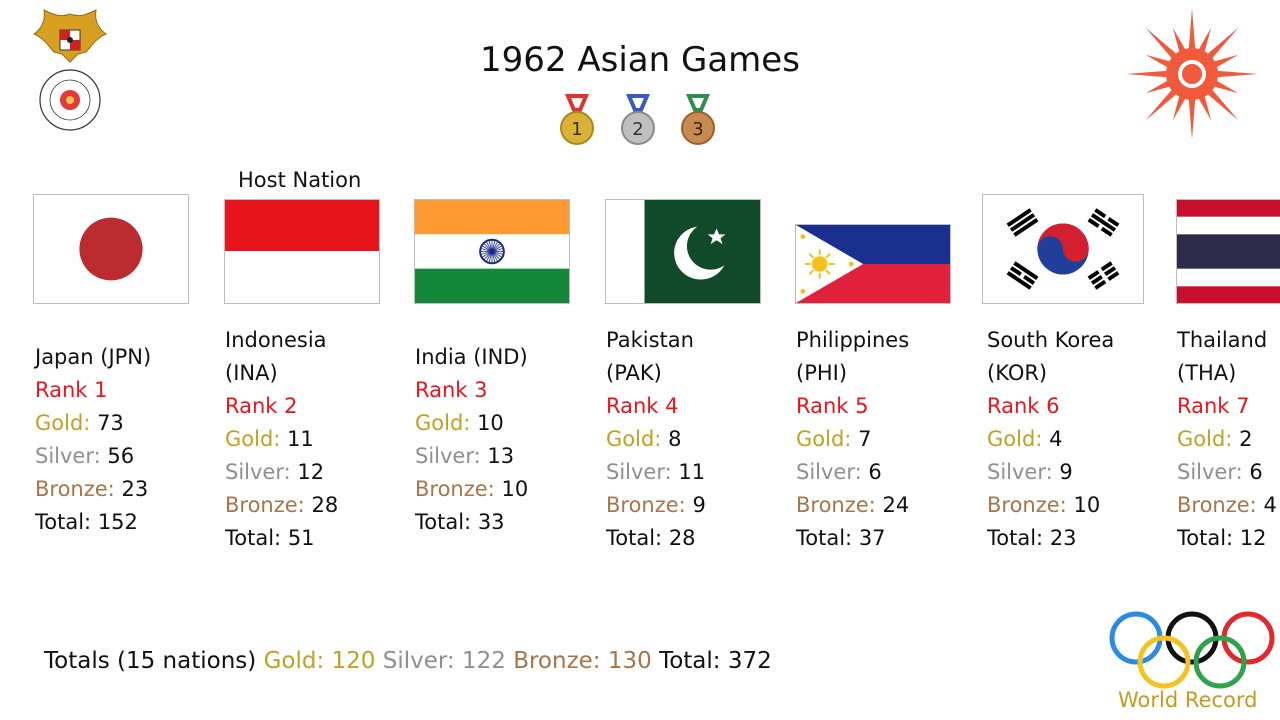  What do you see at coordinates (71, 390) in the screenshot?
I see `rank-label: Rank 1` at bounding box center [71, 390].